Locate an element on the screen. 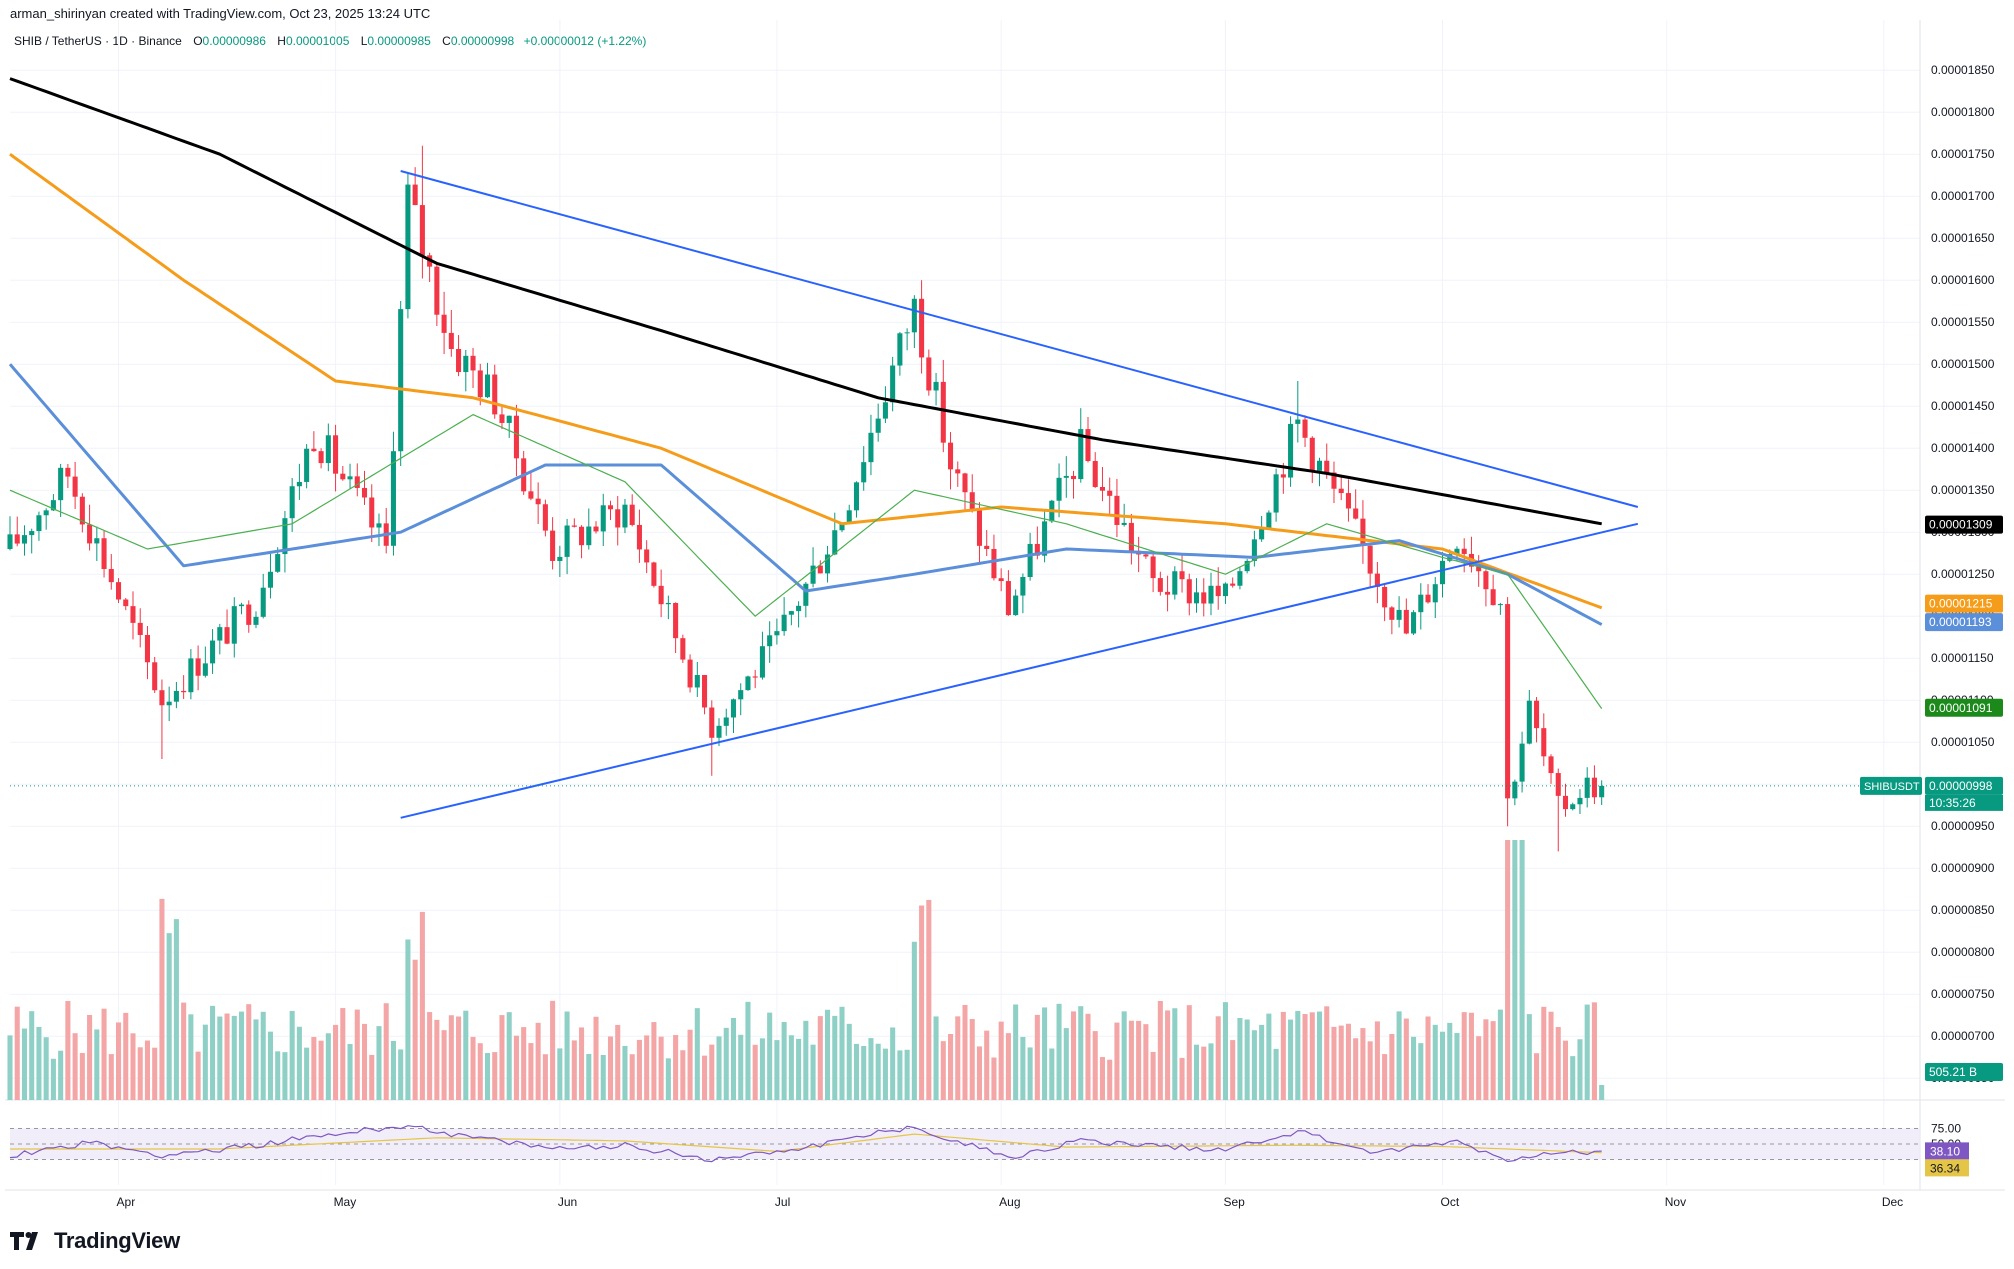 This screenshot has height=1269, width=2014. close-label: C is located at coordinates (446, 41).